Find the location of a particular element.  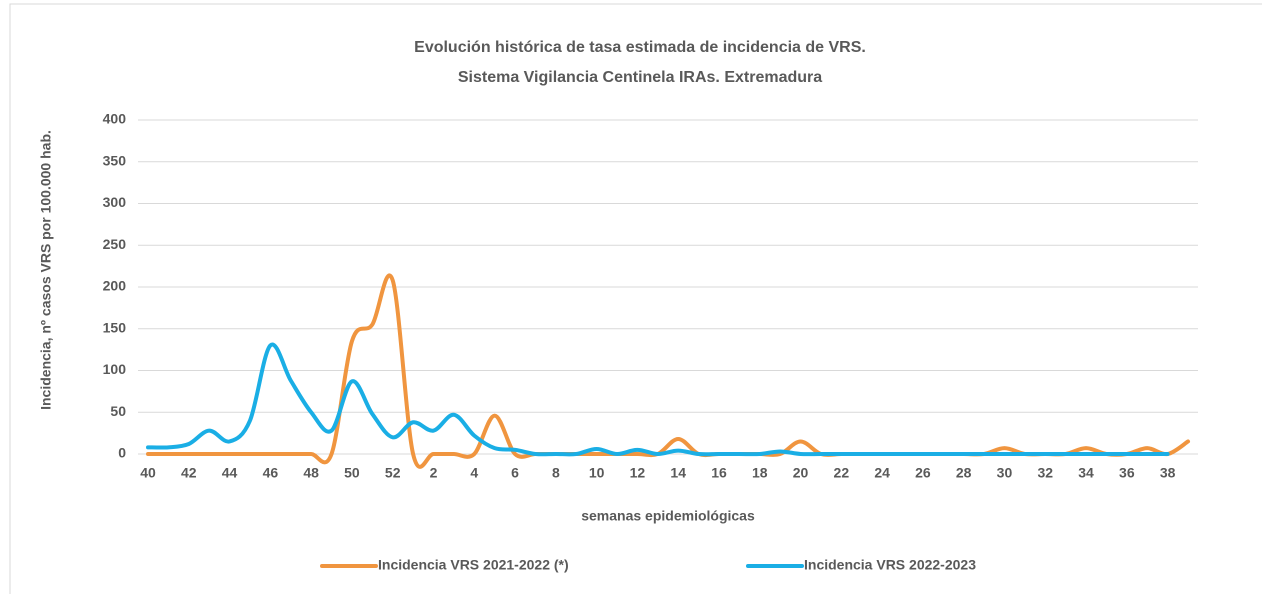

x-tick-label: 22 is located at coordinates (842, 473).